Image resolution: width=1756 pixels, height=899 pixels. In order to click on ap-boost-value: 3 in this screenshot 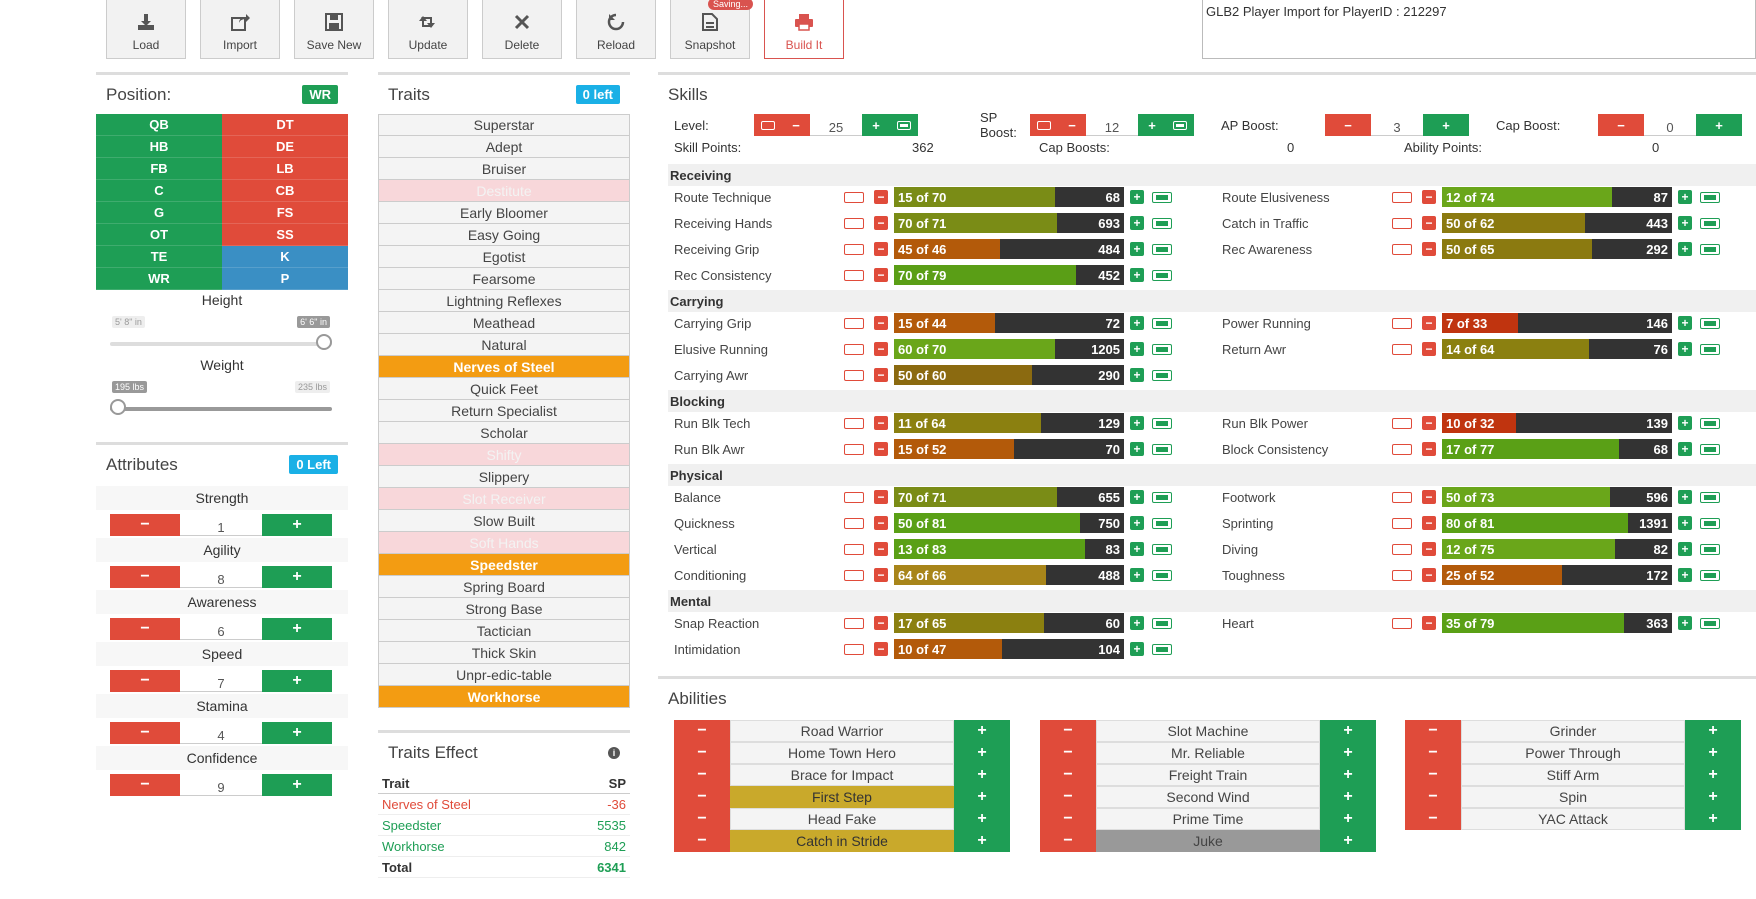, I will do `click(1397, 125)`.